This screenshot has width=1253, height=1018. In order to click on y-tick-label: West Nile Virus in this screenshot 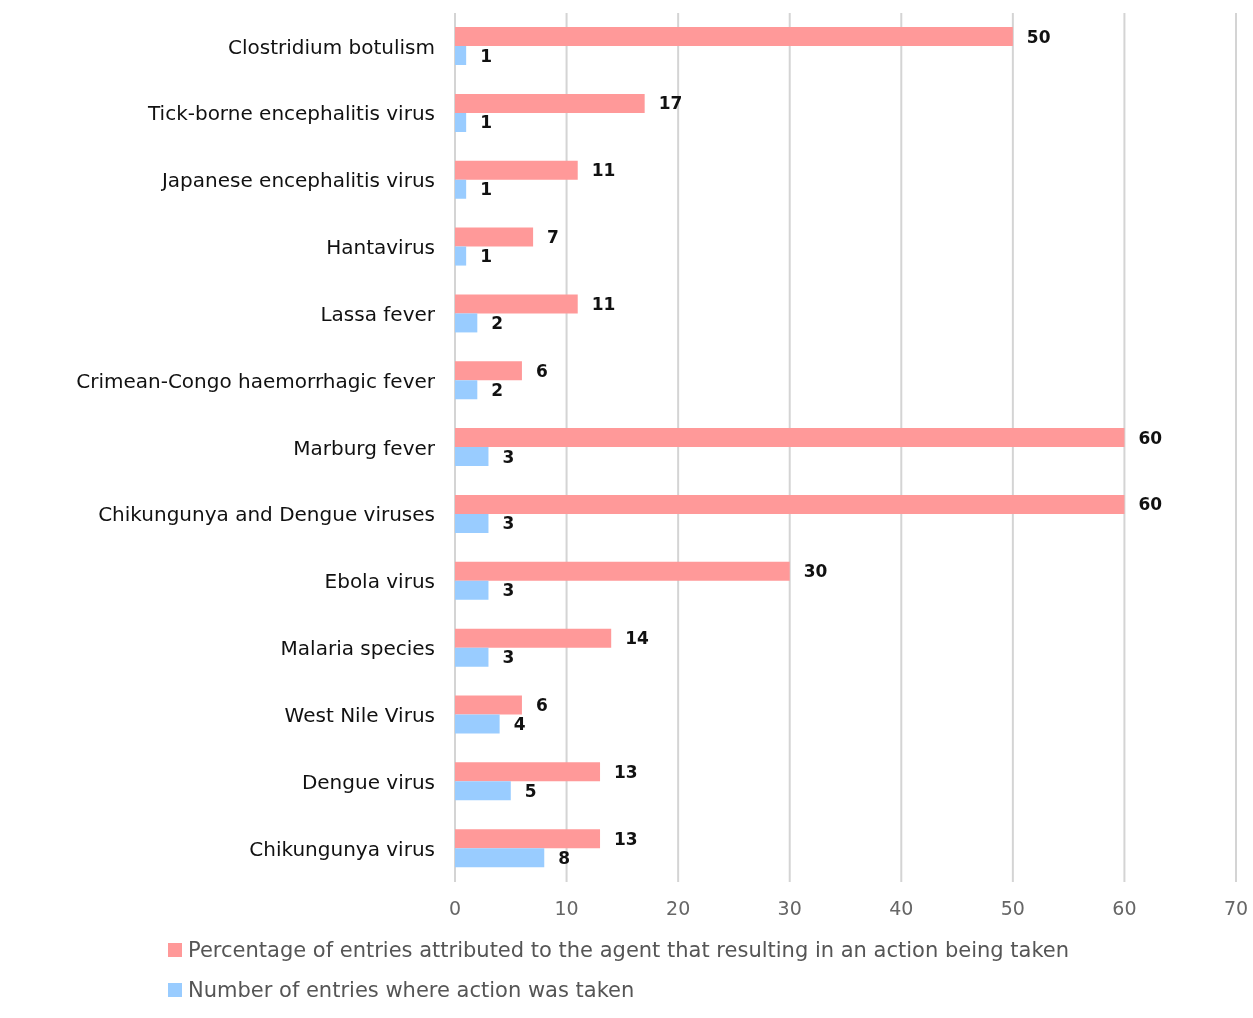, I will do `click(359, 714)`.